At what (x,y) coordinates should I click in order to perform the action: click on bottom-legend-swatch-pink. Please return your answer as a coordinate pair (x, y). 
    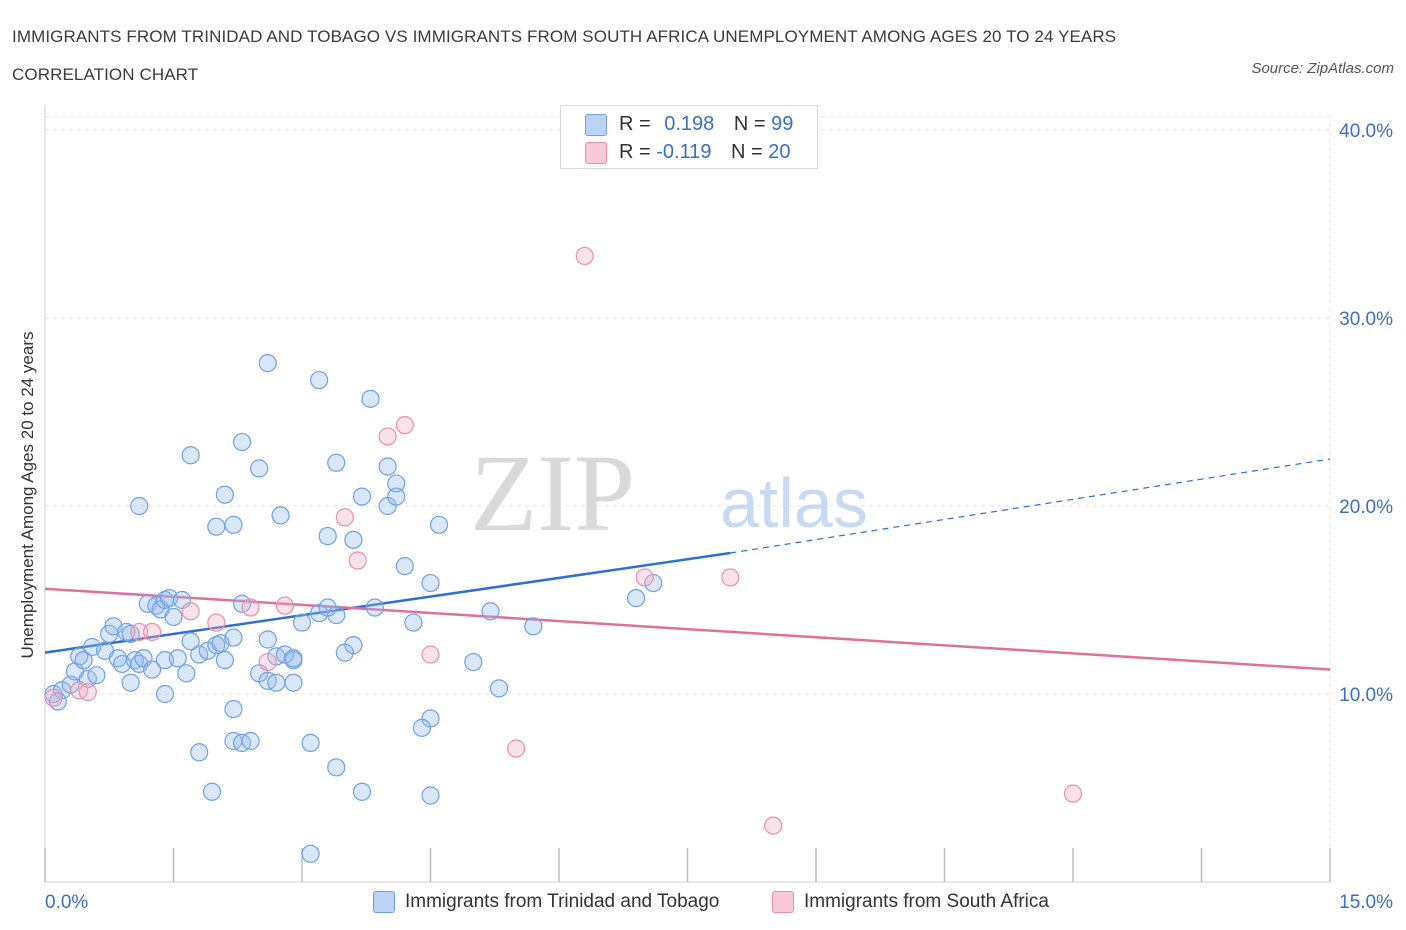
    Looking at the image, I should click on (783, 902).